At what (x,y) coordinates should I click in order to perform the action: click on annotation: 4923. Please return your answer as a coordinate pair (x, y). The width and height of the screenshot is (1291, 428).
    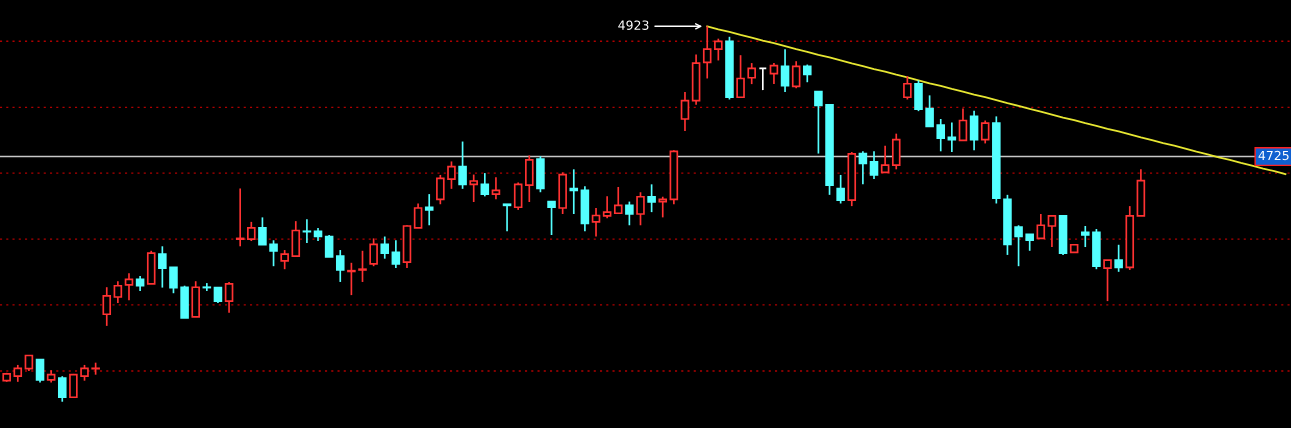
    Looking at the image, I should click on (633, 25).